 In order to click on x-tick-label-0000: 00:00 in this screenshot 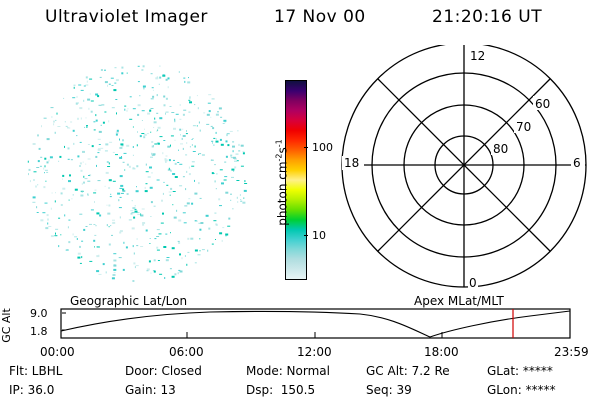, I will do `click(57, 352)`.